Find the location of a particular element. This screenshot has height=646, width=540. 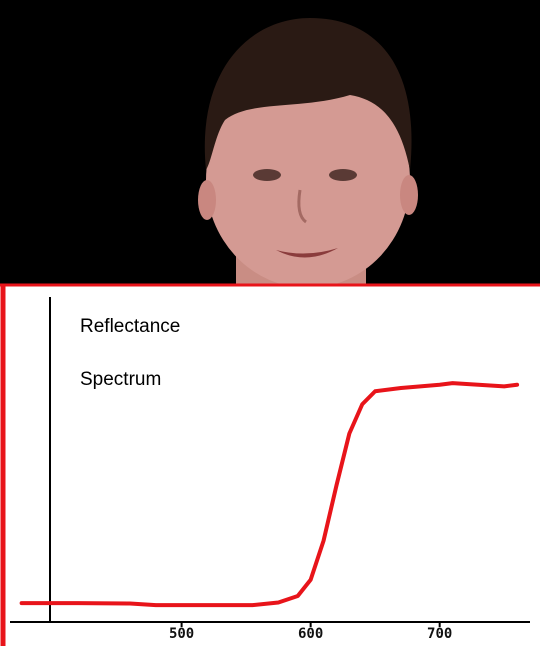

annotation: Spectrum is located at coordinates (120, 379).